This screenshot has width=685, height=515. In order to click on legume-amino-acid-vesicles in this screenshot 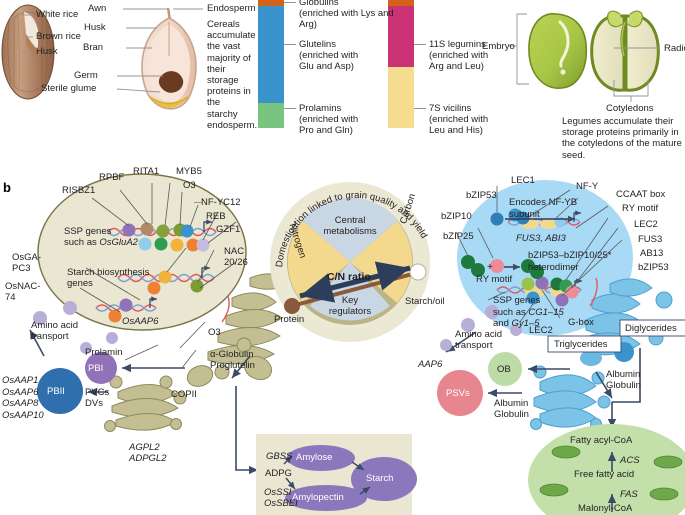, I will do `click(481, 328)`.